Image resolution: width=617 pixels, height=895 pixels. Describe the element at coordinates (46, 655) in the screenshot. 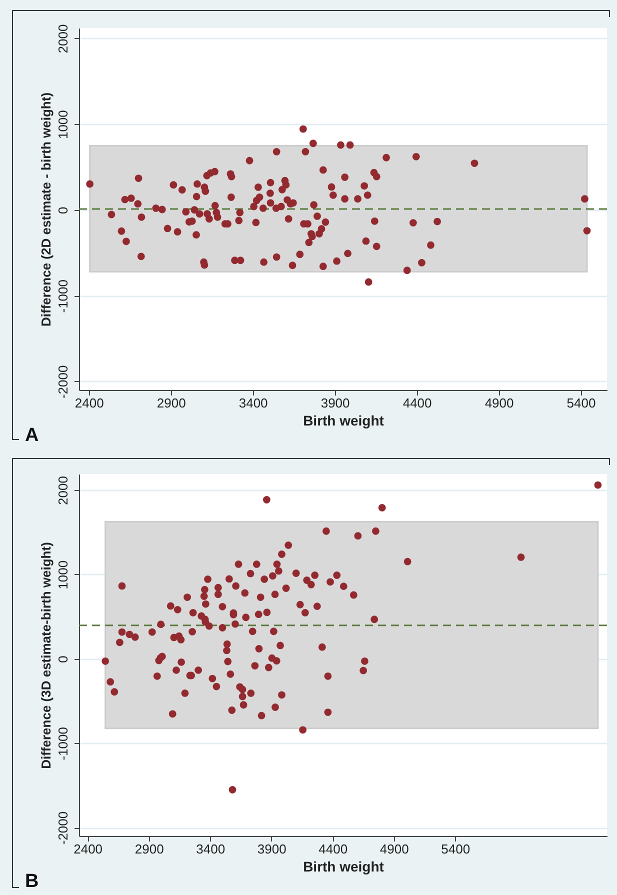

I see `y-axis-title: Difference (3D estimate-birth weight)` at that location.